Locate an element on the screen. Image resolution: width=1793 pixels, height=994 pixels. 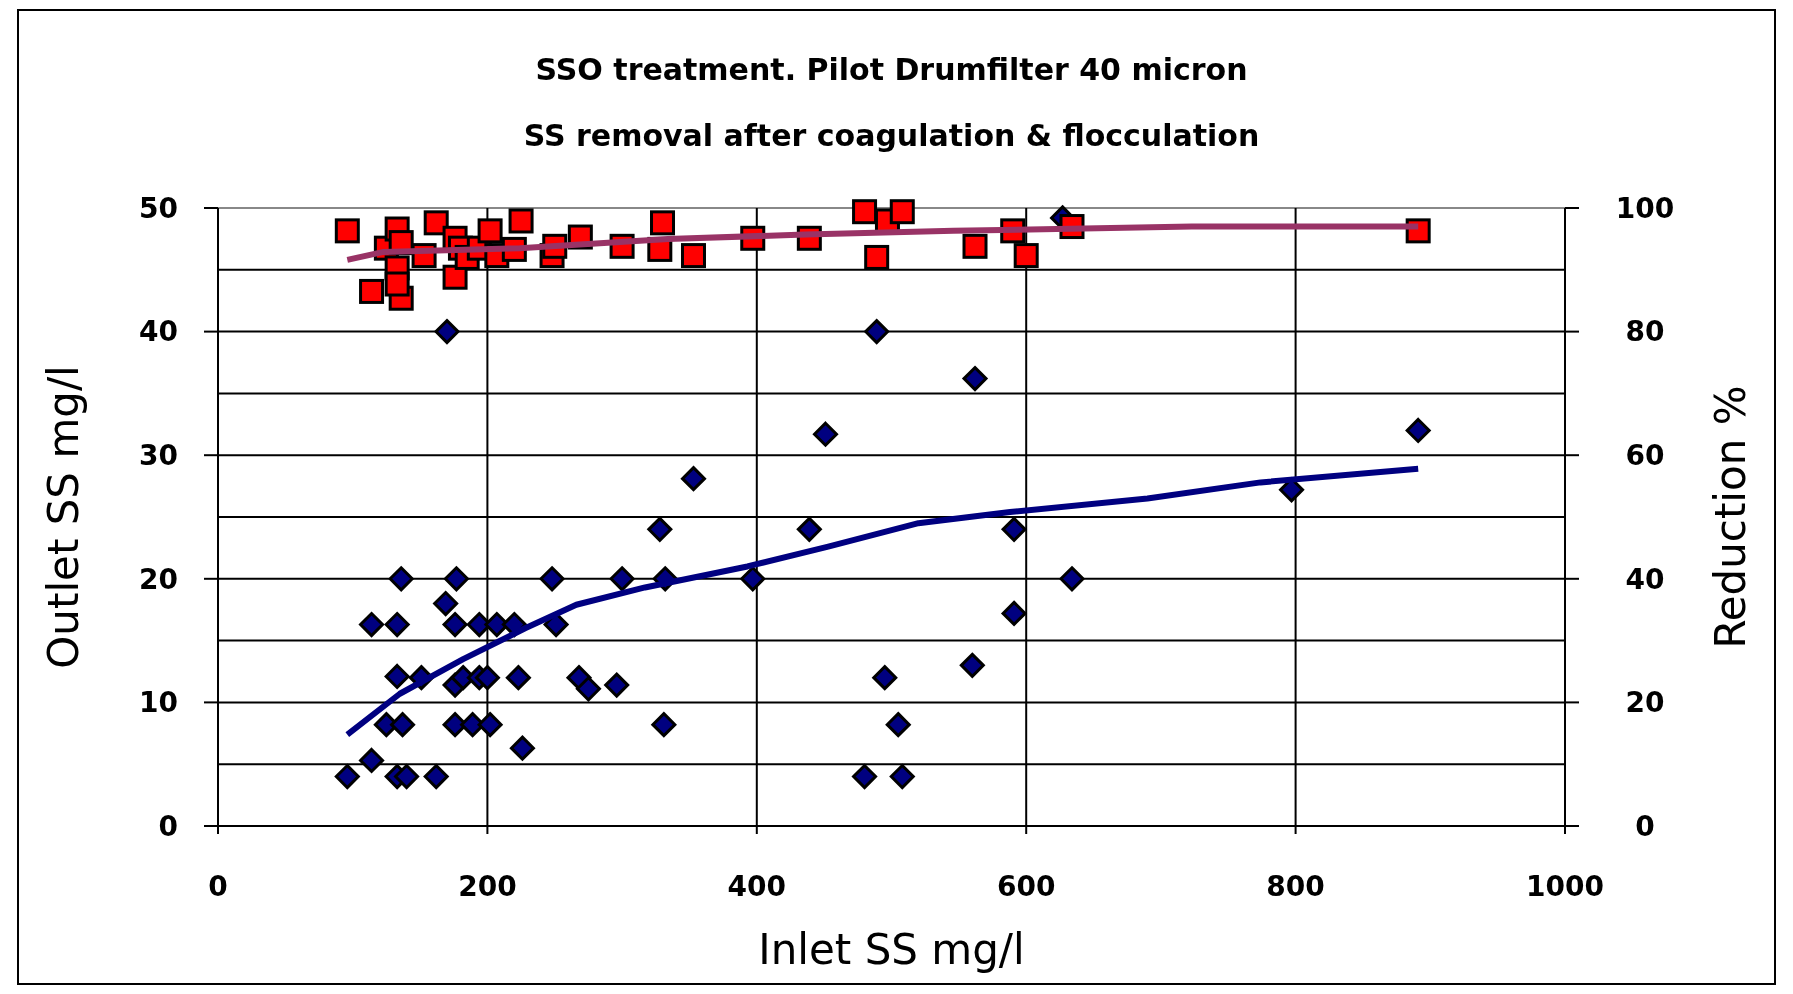
x-tick-label: 800 is located at coordinates (1295, 886).